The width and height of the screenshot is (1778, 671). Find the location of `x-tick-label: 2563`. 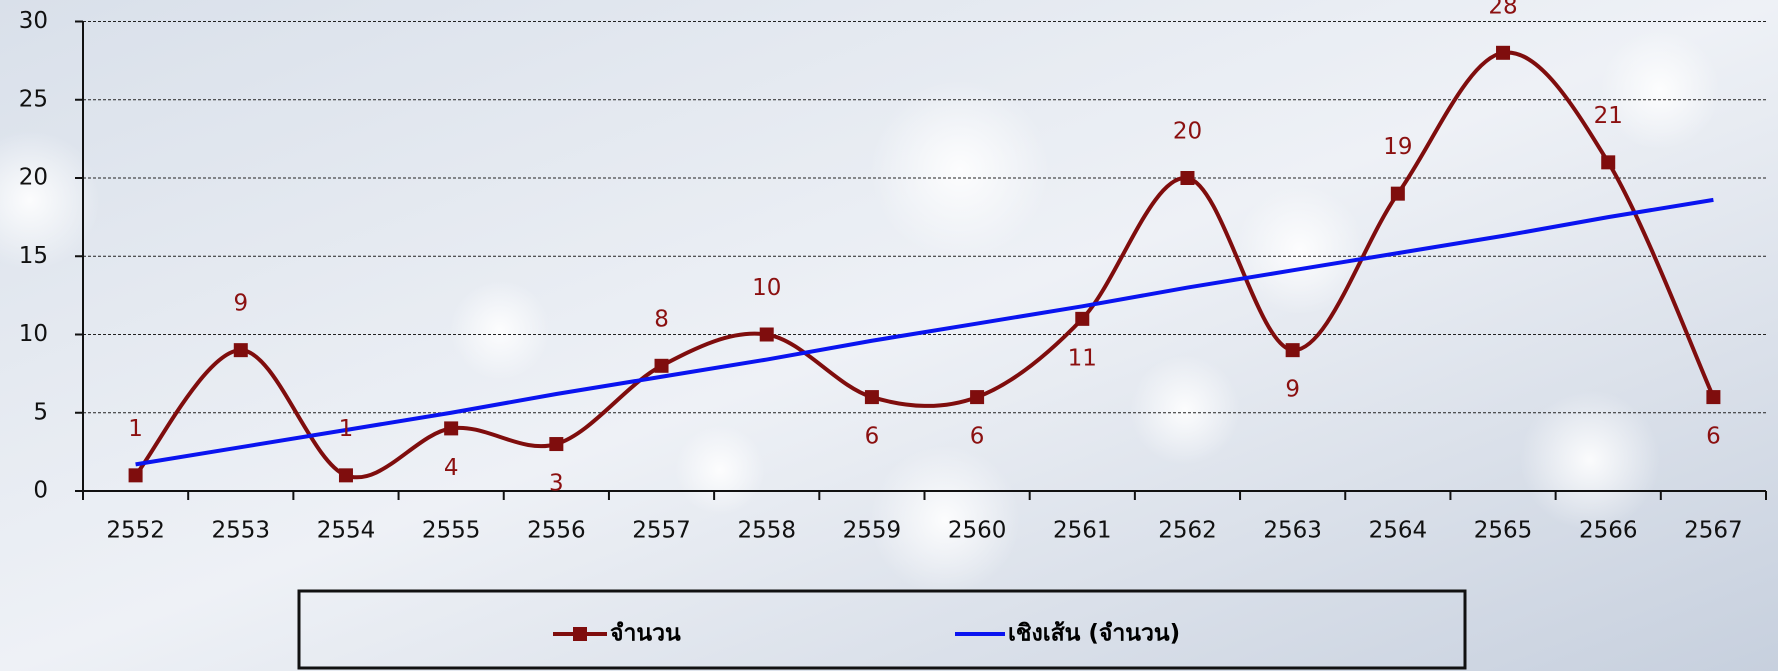

x-tick-label: 2563 is located at coordinates (1292, 531).